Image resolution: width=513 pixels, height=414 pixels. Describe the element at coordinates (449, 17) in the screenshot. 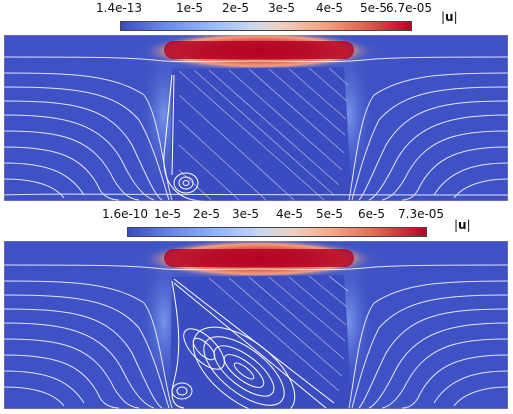

I see `colorbar-top-title: |u|` at that location.